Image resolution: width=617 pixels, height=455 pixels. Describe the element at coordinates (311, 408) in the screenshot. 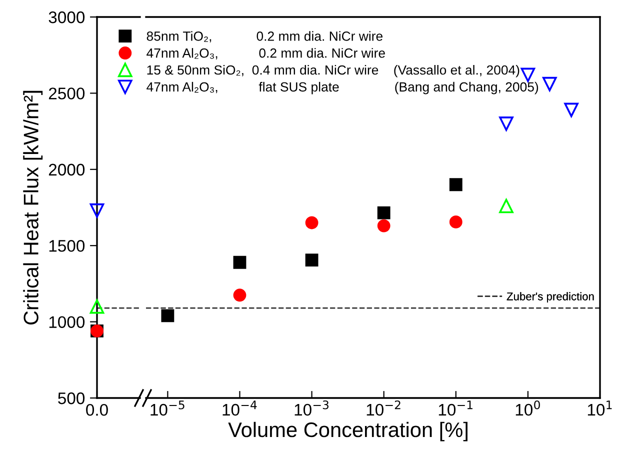

I see `x-tick-label: 10$^{−3}$` at that location.